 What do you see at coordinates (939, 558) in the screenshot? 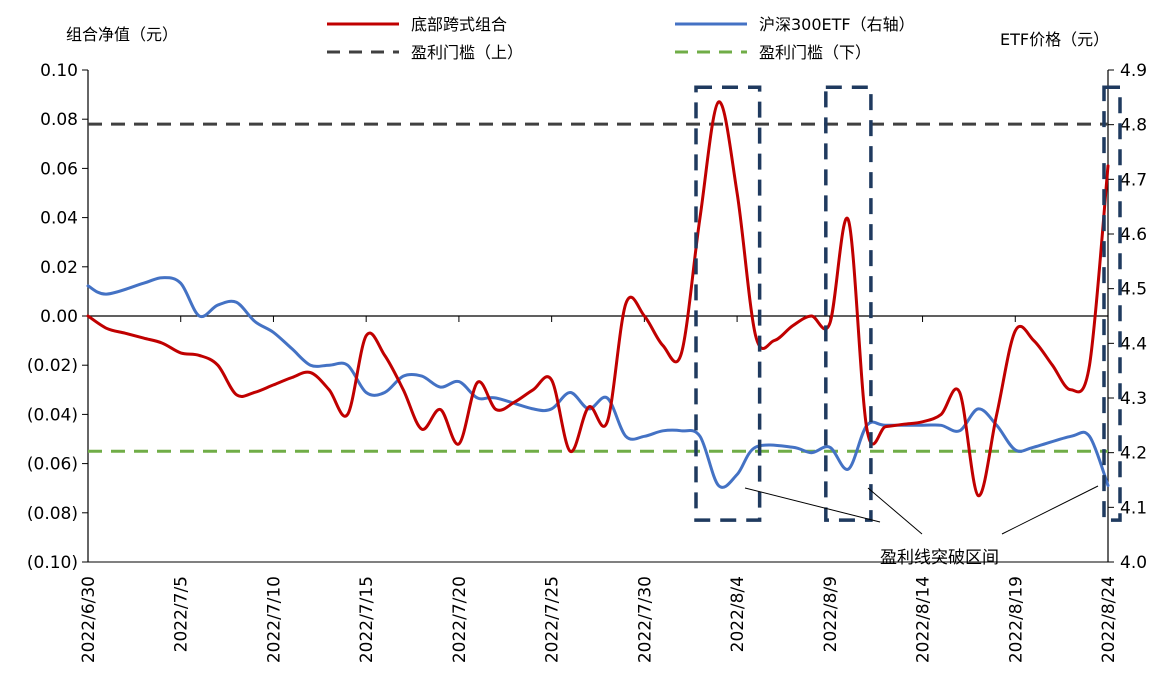
I see `breakout-annotation-label: 盈利线突破区间` at bounding box center [939, 558].